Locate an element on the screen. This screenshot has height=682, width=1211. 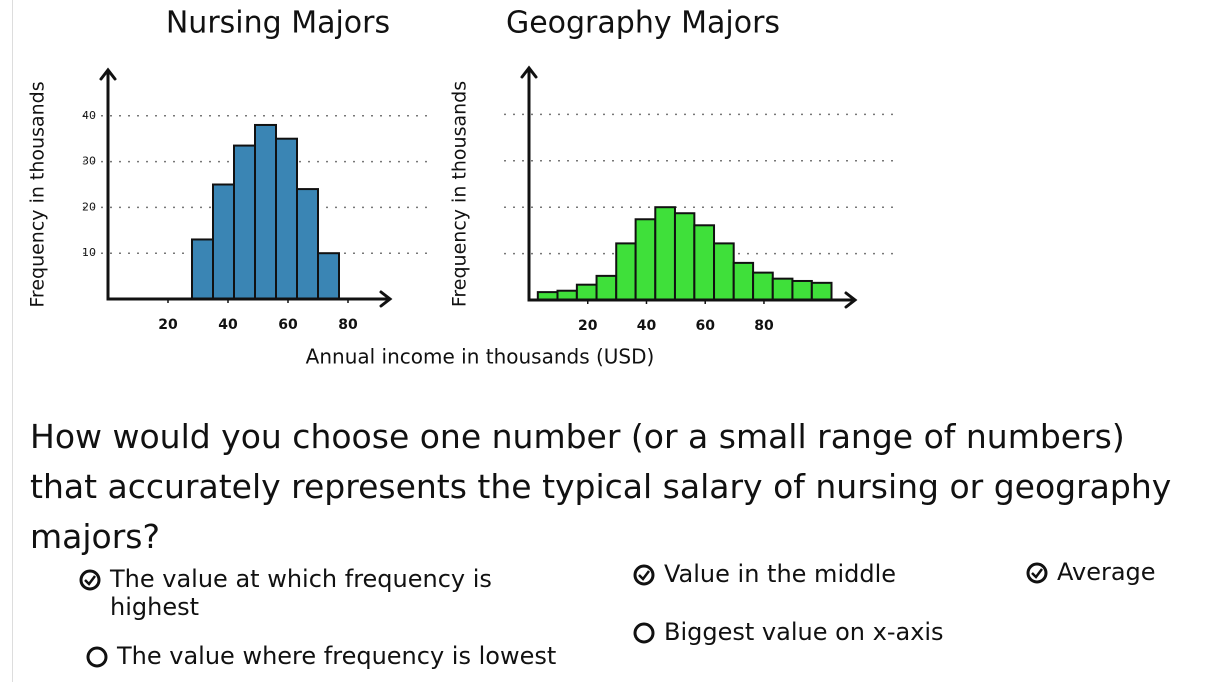
option-label: Value in the middle is located at coordinates (780, 574).